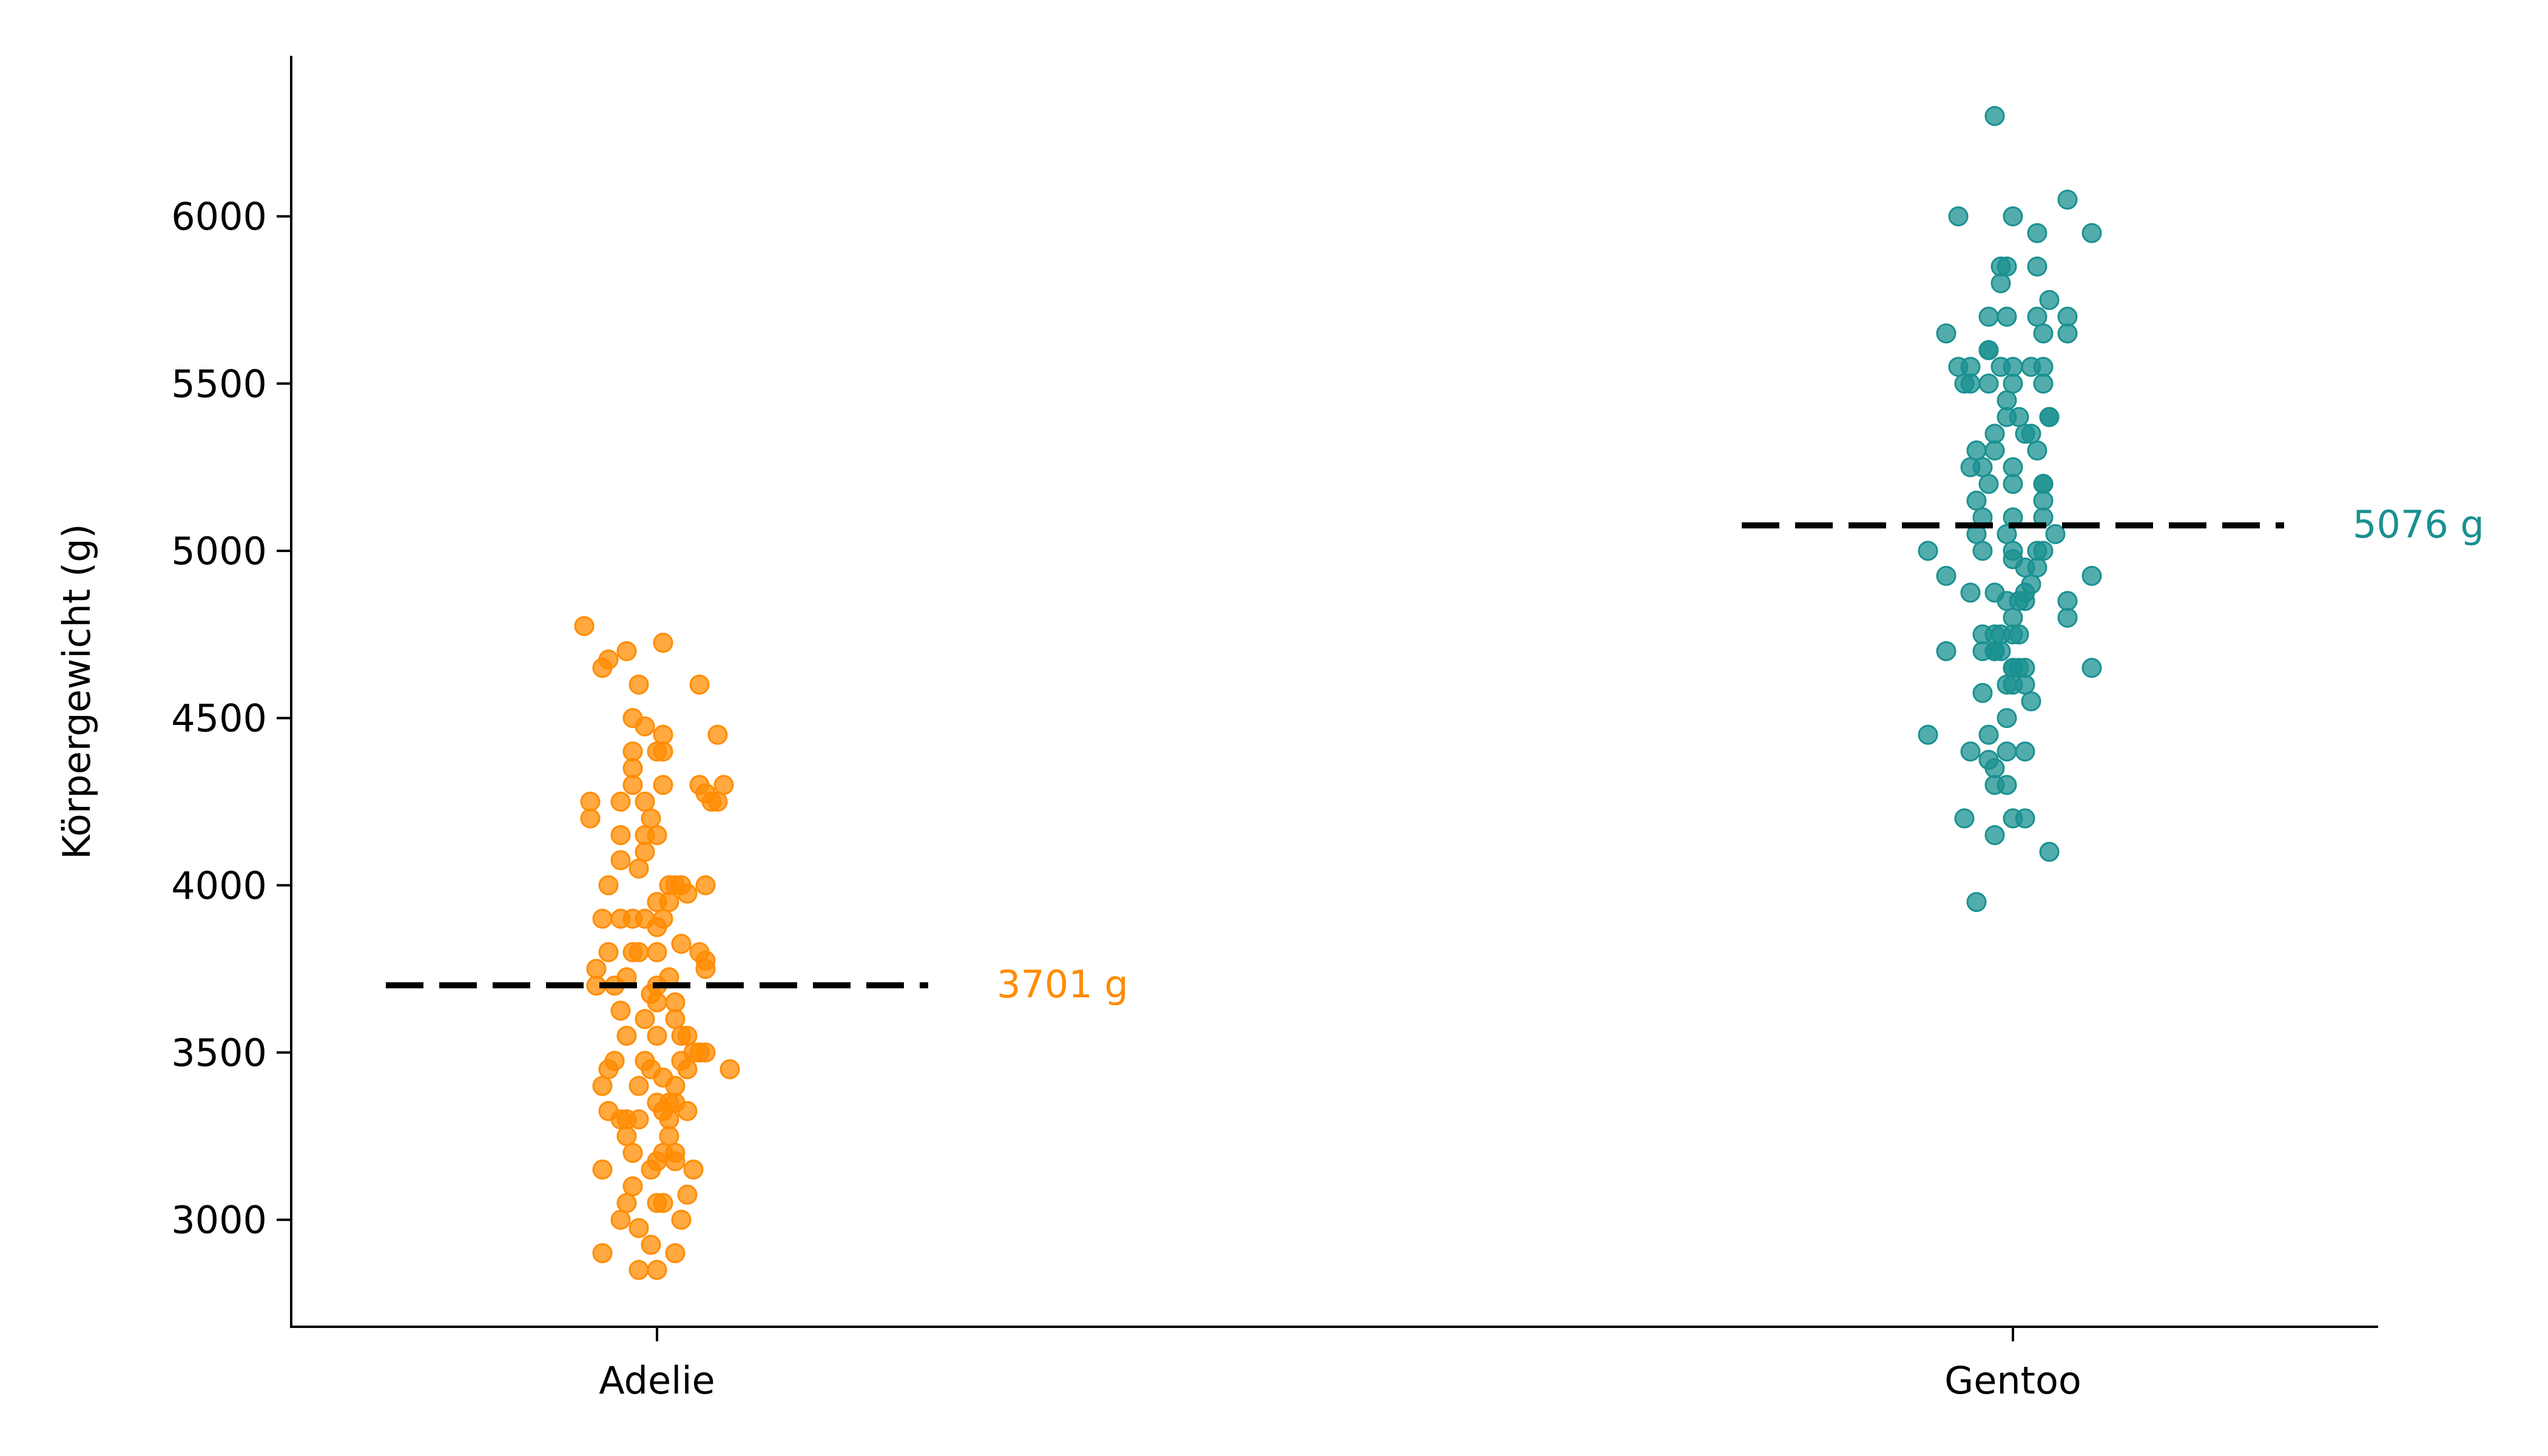 The image size is (2548, 1456). What do you see at coordinates (219, 384) in the screenshot?
I see `y-tick-label: 5500` at bounding box center [219, 384].